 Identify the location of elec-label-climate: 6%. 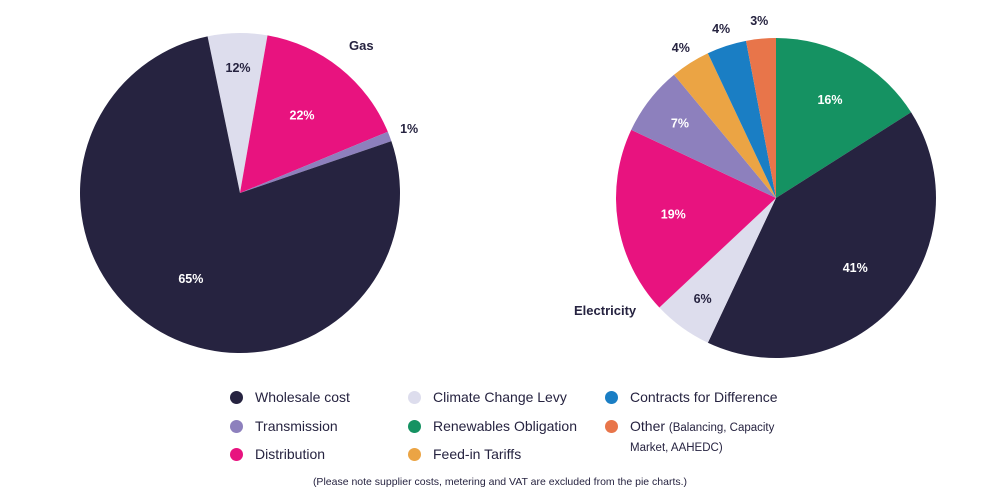
(703, 299).